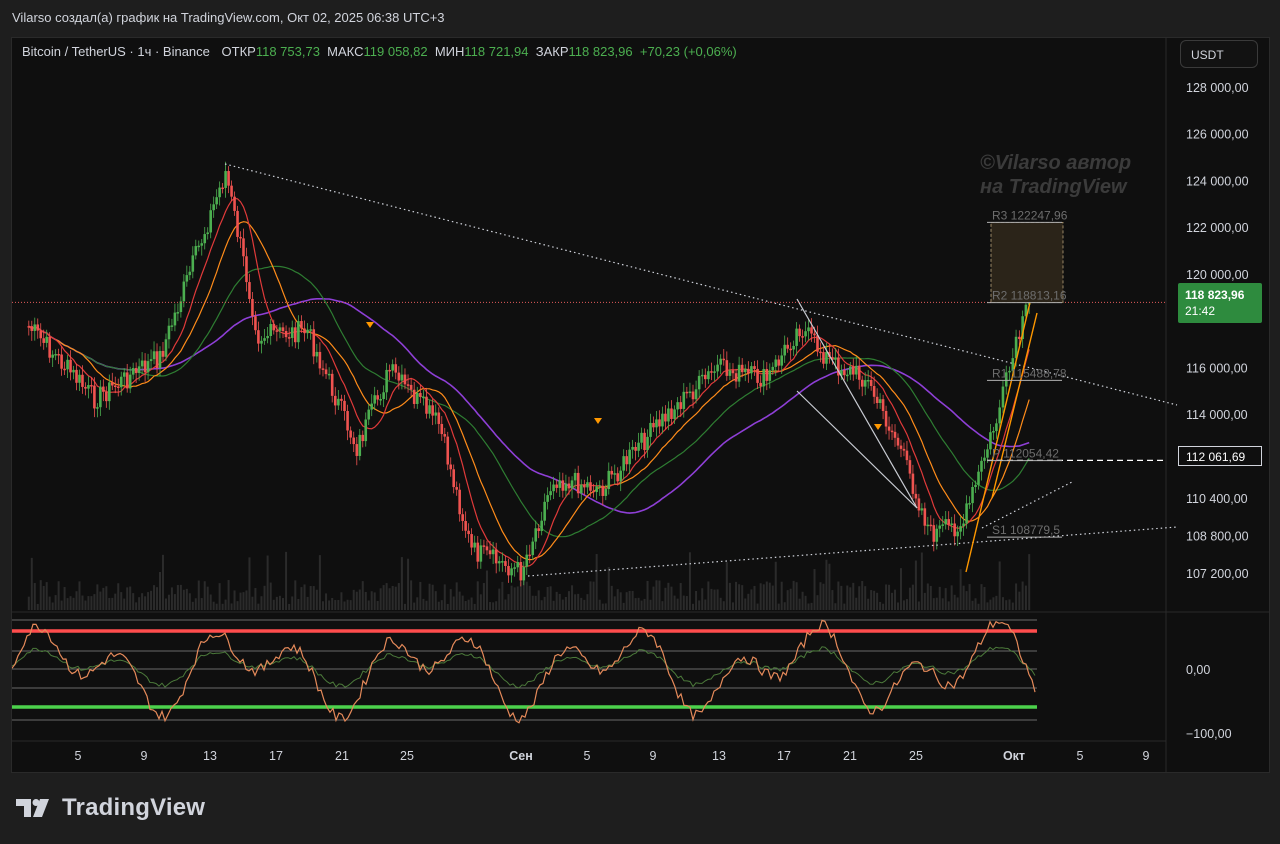  Describe the element at coordinates (1217, 135) in the screenshot. I see `y-tick-label: 126 000,00` at that location.